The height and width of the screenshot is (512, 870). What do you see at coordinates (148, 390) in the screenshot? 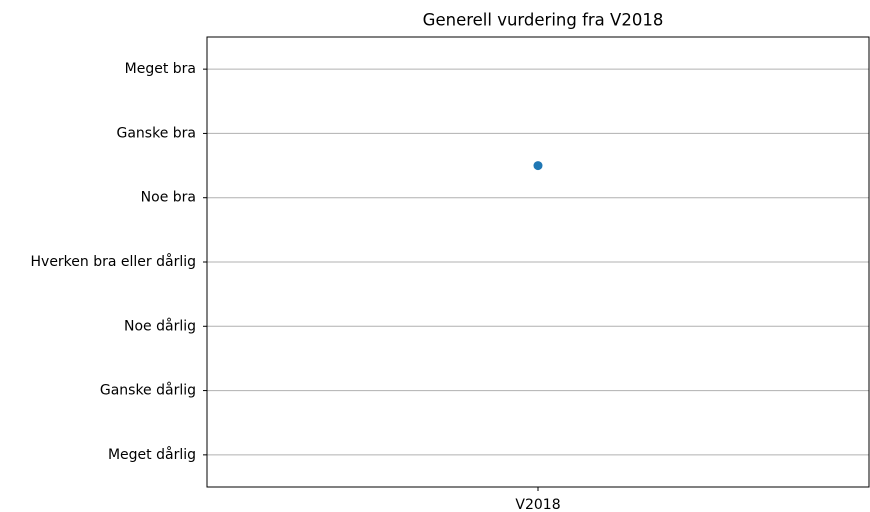
I see `y-tick-label: Ganske dårlig` at bounding box center [148, 390].